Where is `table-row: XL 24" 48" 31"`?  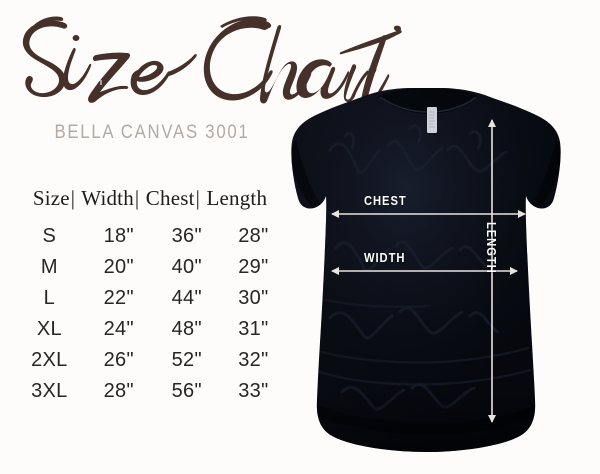 table-row: XL 24" 48" 31" is located at coordinates (150, 329).